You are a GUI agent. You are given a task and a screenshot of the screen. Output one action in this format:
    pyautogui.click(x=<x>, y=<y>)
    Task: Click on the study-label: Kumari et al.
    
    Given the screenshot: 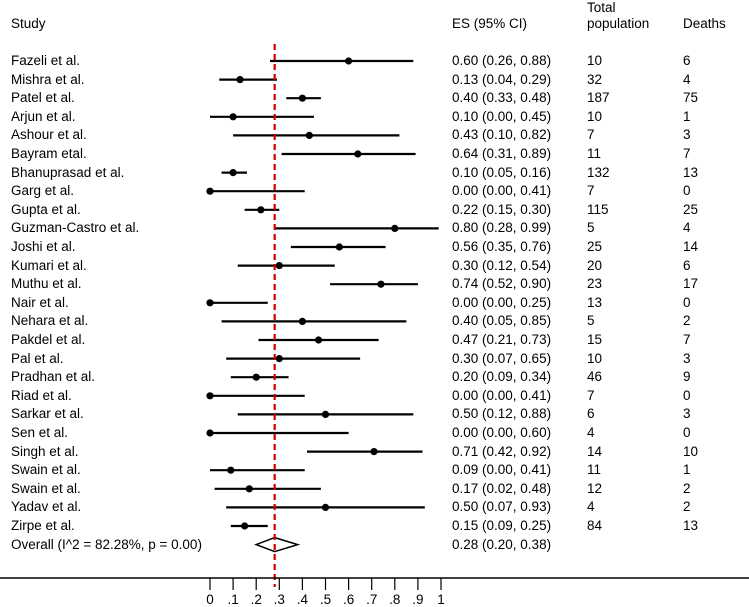 What is the action you would take?
    pyautogui.click(x=49, y=265)
    